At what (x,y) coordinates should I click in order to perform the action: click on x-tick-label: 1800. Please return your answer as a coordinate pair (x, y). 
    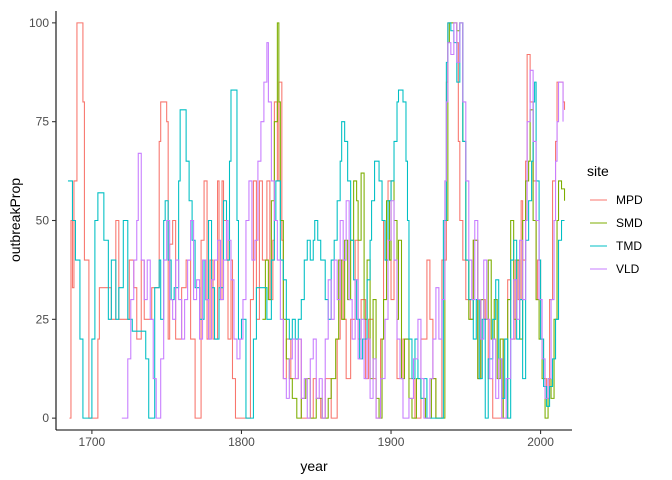
    Looking at the image, I should click on (241, 442).